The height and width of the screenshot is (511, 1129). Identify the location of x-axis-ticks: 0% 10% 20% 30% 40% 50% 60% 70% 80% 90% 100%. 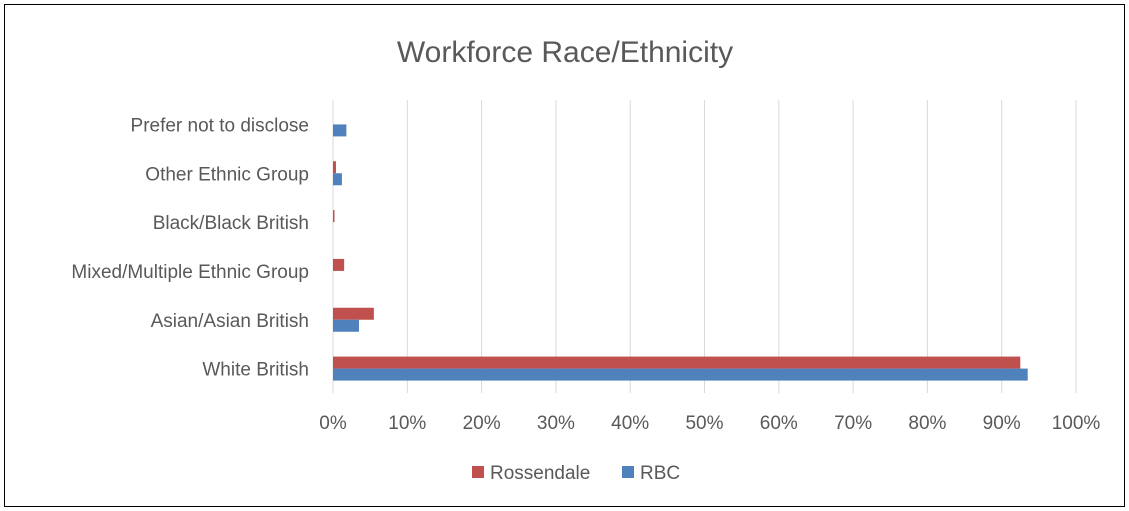
(709, 423).